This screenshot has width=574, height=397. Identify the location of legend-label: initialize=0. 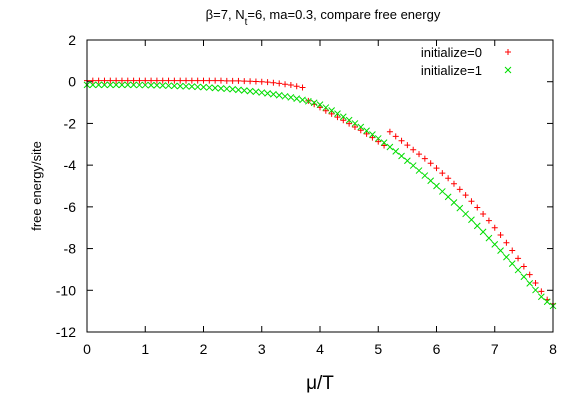
(451, 52).